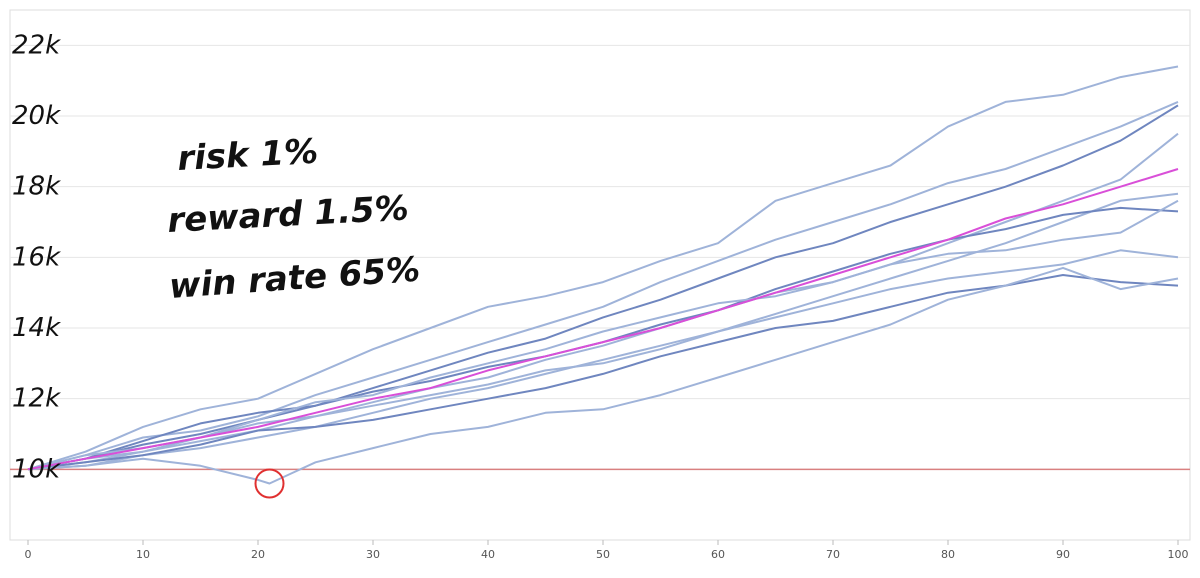  What do you see at coordinates (247, 155) in the screenshot?
I see `annotation-risk: risk 1%` at bounding box center [247, 155].